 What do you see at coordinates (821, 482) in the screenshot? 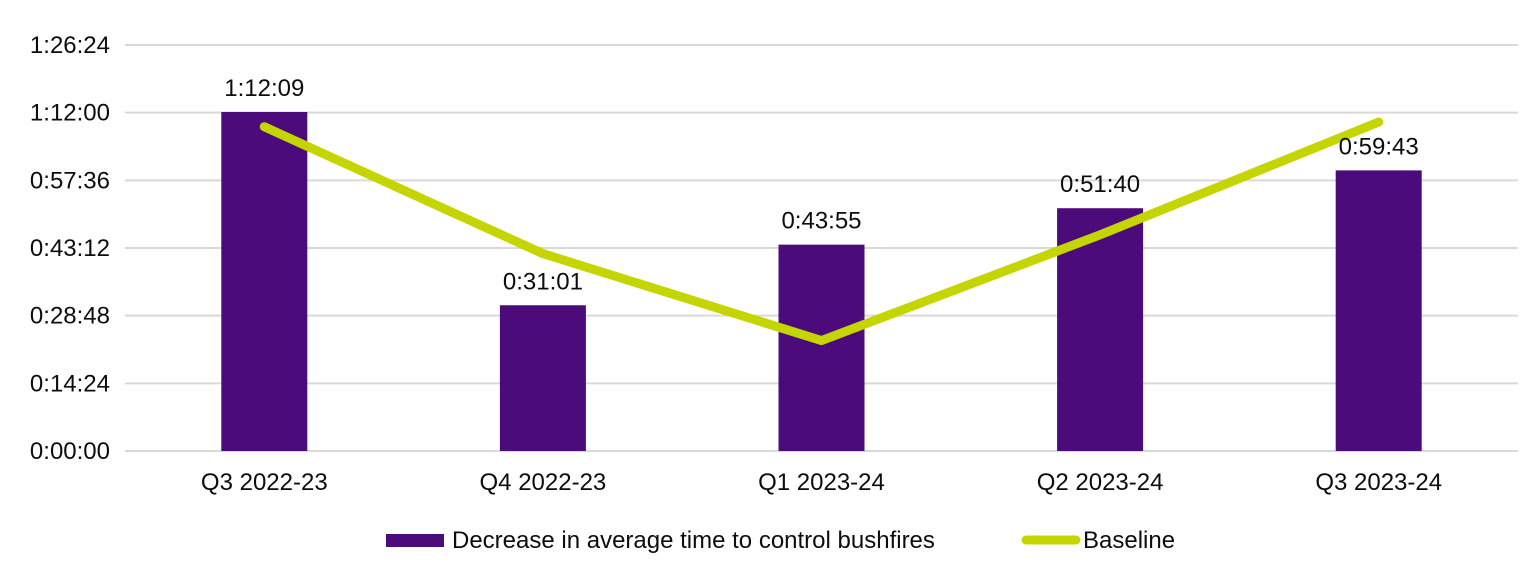
I see `x-axis-label: Q1 2023-24` at bounding box center [821, 482].